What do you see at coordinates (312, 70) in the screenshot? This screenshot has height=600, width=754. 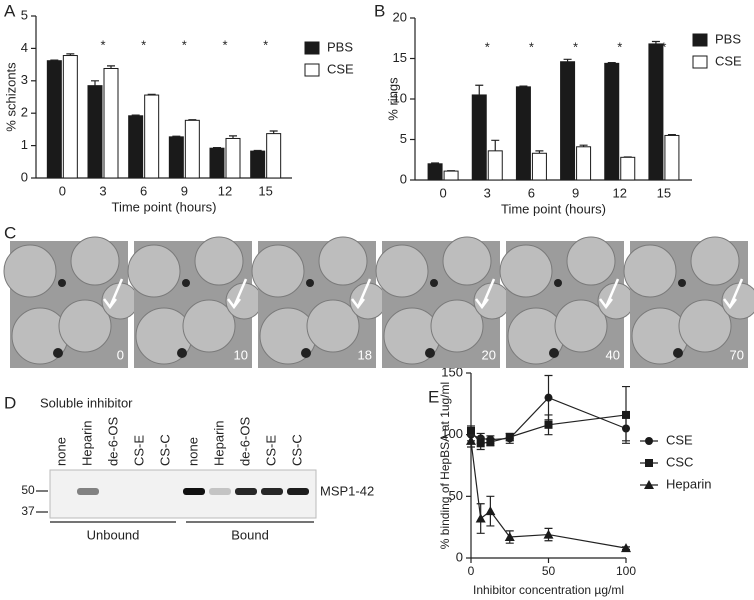 I see `legend-swatch` at bounding box center [312, 70].